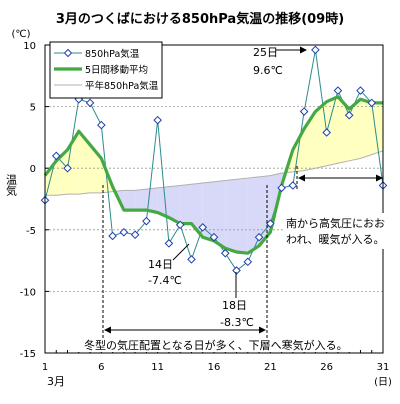  What do you see at coordinates (157, 367) in the screenshot?
I see `x-tick-label: 11` at bounding box center [157, 367].